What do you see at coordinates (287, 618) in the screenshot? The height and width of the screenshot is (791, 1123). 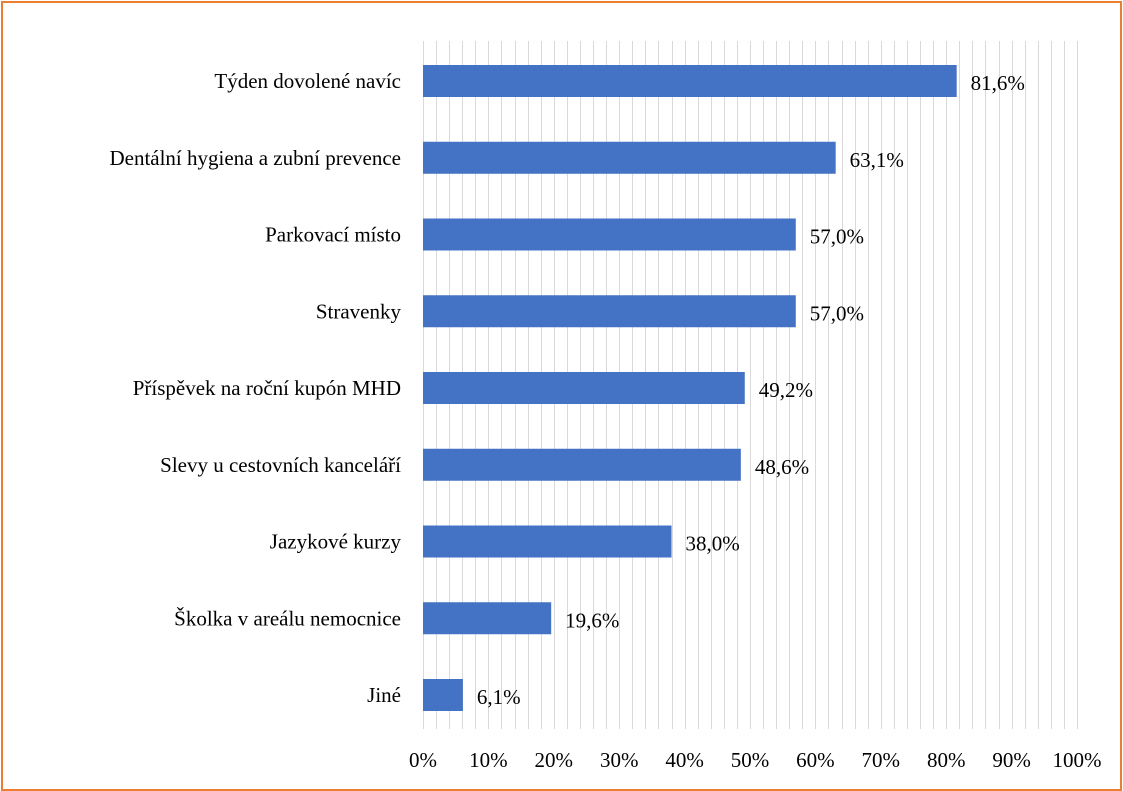 I see `category-label: Školka v areálu nemocnice` at bounding box center [287, 618].